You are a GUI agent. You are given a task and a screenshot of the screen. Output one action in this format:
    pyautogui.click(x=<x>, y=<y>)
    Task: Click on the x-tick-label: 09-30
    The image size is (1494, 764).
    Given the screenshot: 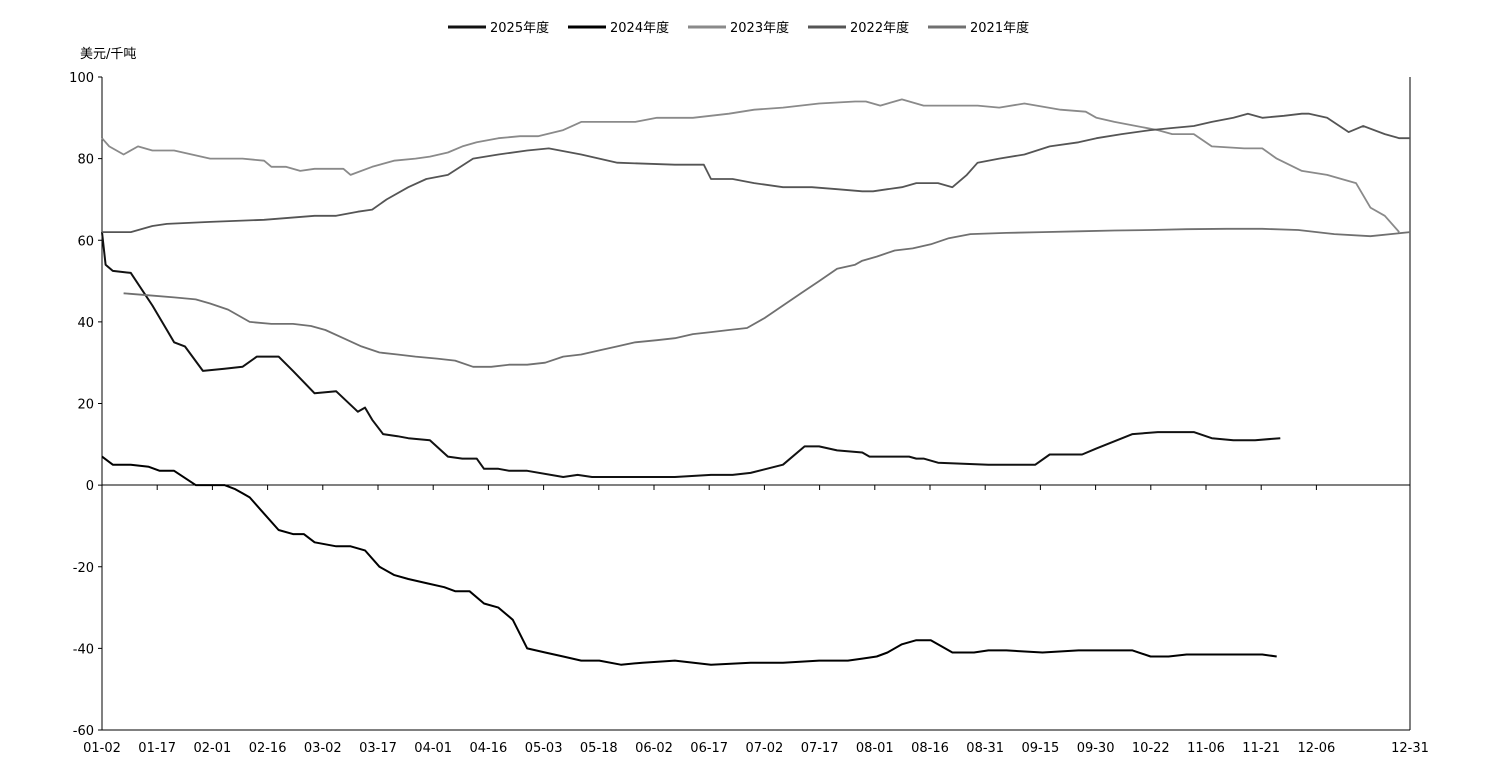 What is the action you would take?
    pyautogui.click(x=1096, y=748)
    